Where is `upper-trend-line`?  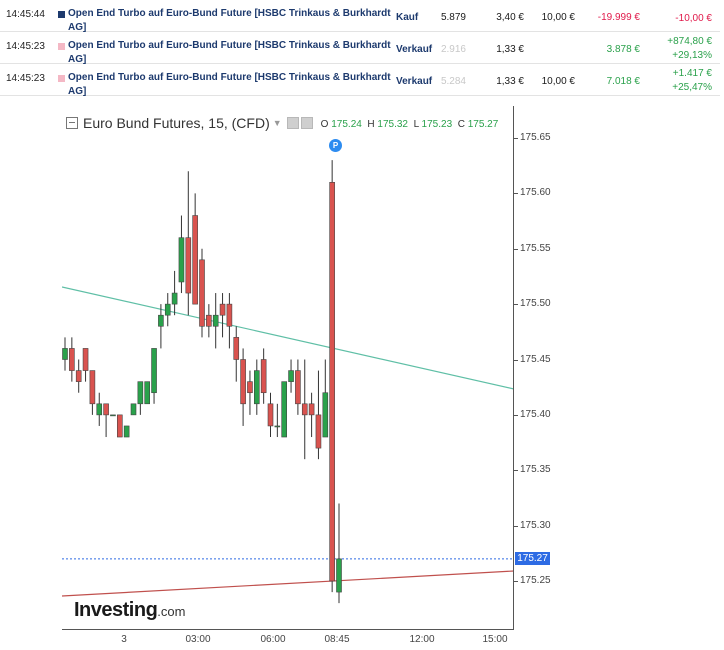 upper-trend-line is located at coordinates (288, 338).